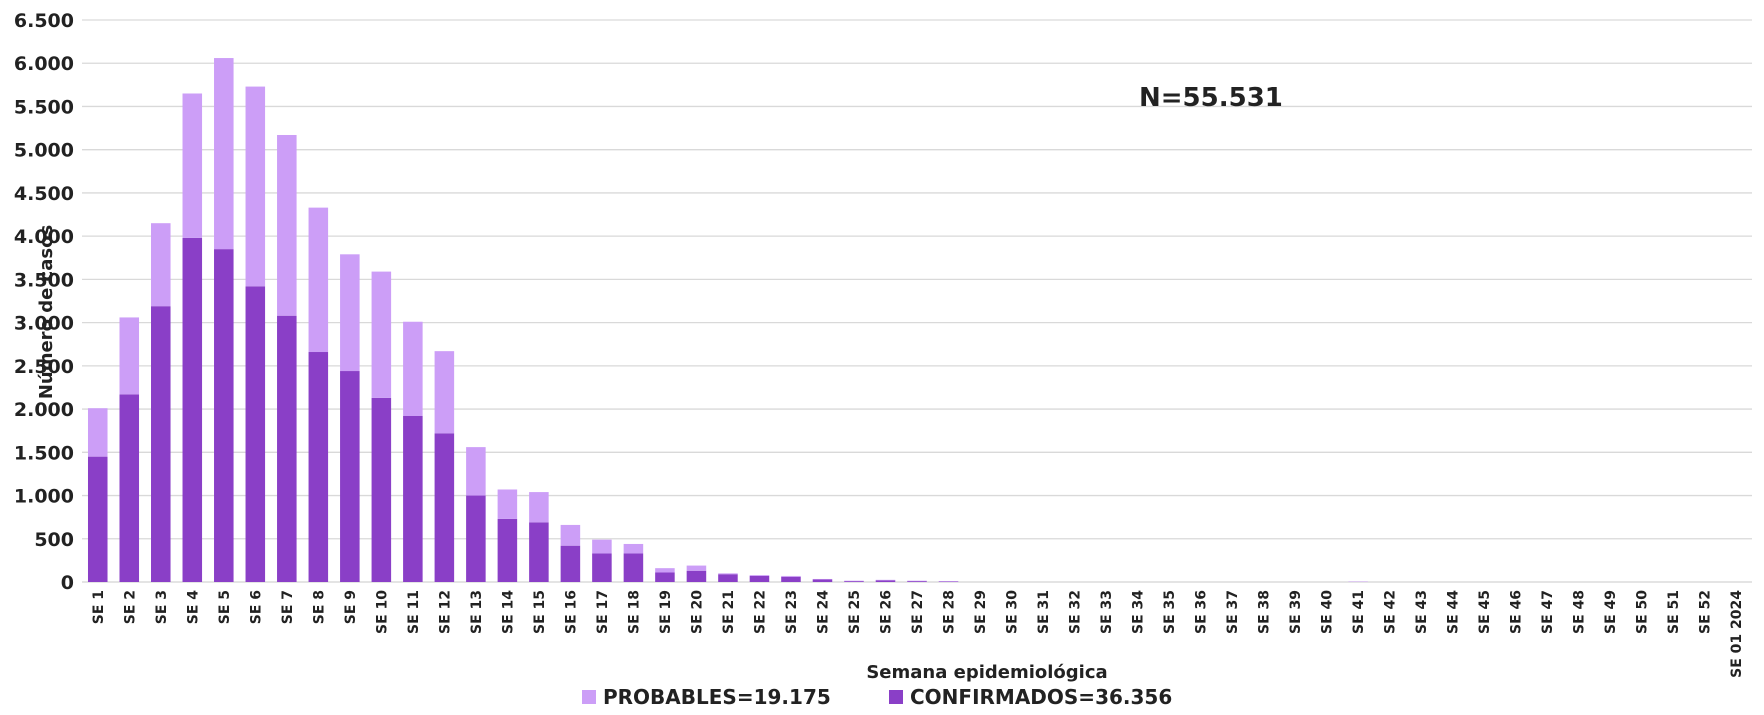 This screenshot has height=715, width=1764. Describe the element at coordinates (46, 312) in the screenshot. I see `y-axis-title: Número de casos` at that location.